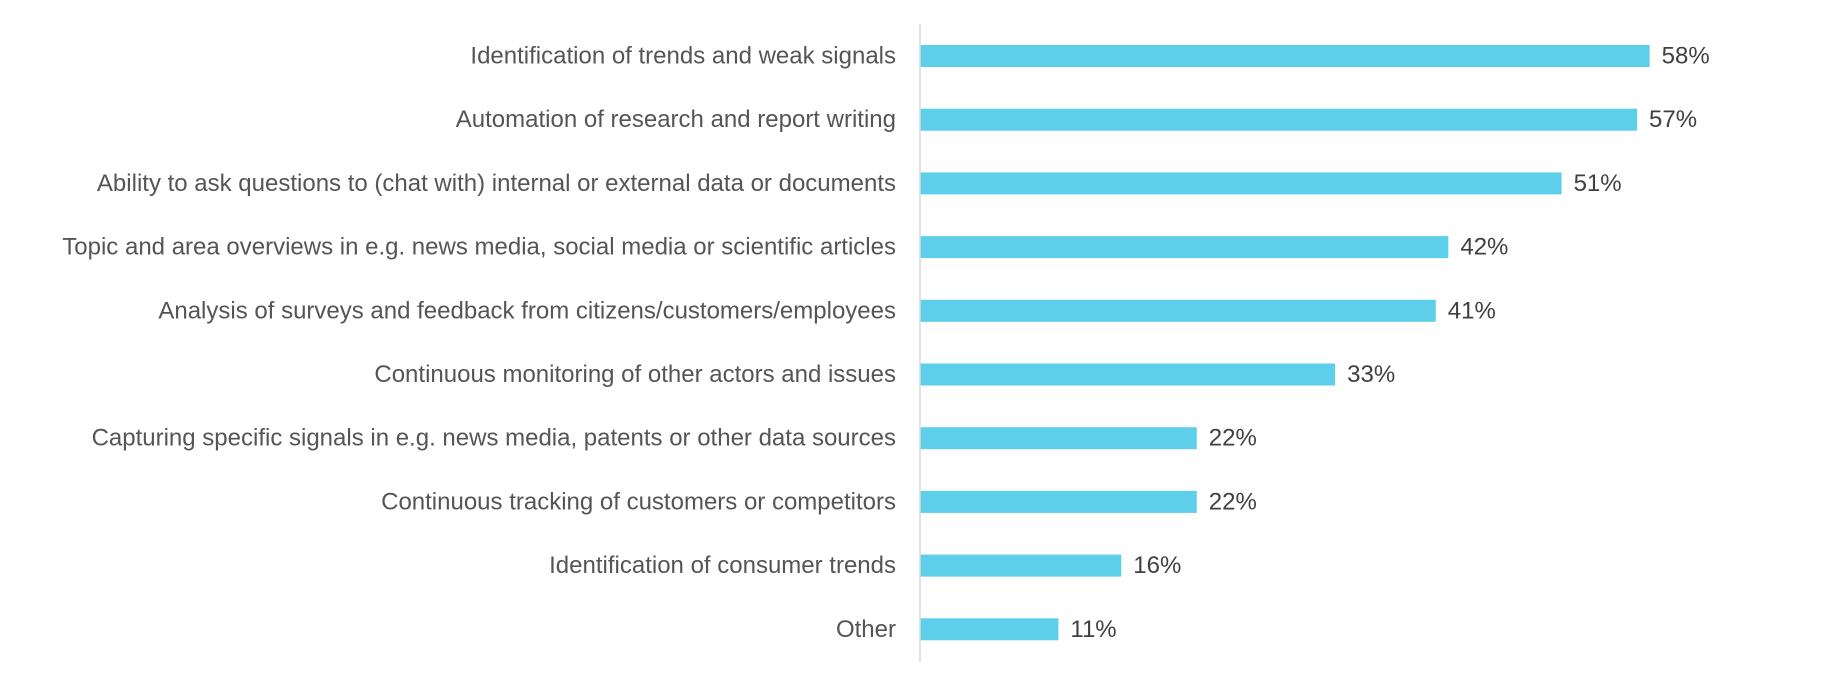 The width and height of the screenshot is (1824, 692). What do you see at coordinates (866, 629) in the screenshot?
I see `category-label: Other` at bounding box center [866, 629].